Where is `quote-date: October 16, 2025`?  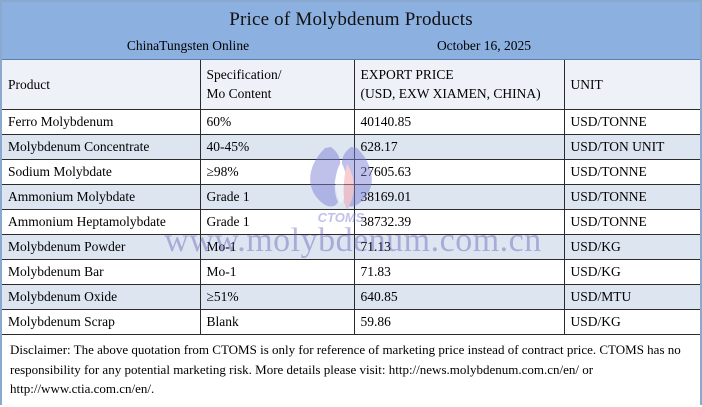
quote-date: October 16, 2025 is located at coordinates (484, 45).